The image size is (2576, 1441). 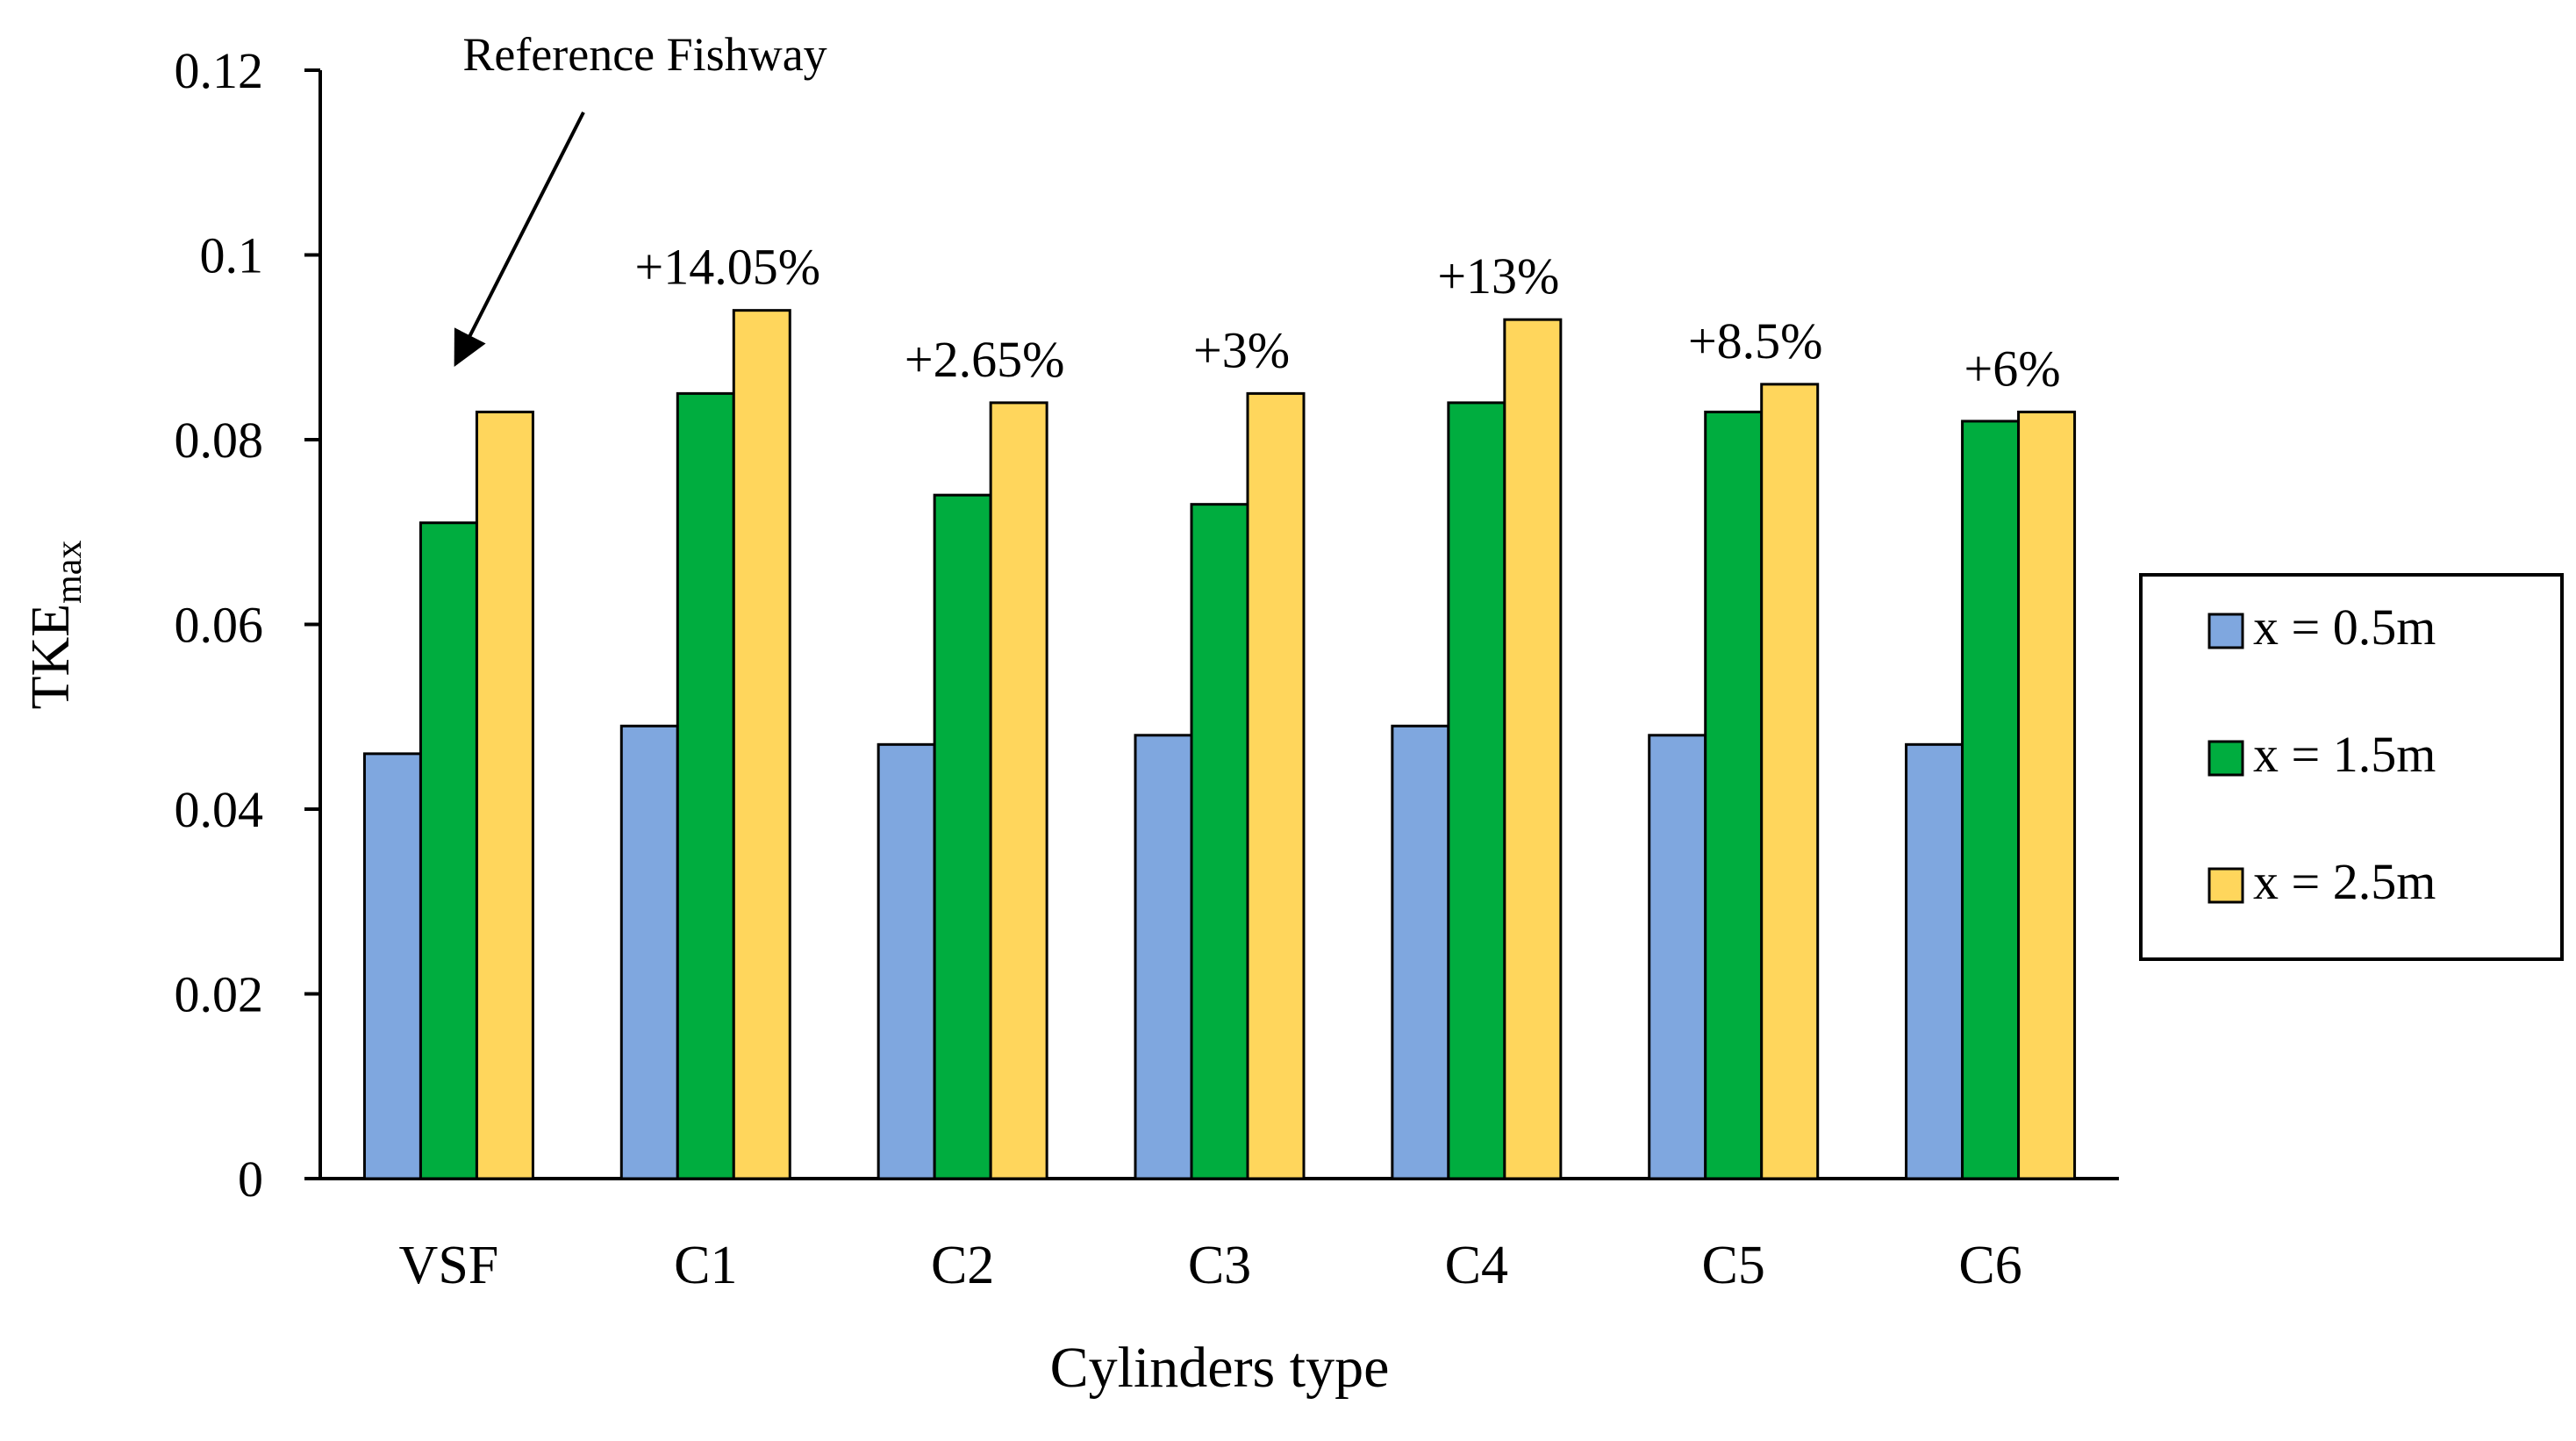 What do you see at coordinates (705, 1265) in the screenshot?
I see `x-tick-label: C1` at bounding box center [705, 1265].